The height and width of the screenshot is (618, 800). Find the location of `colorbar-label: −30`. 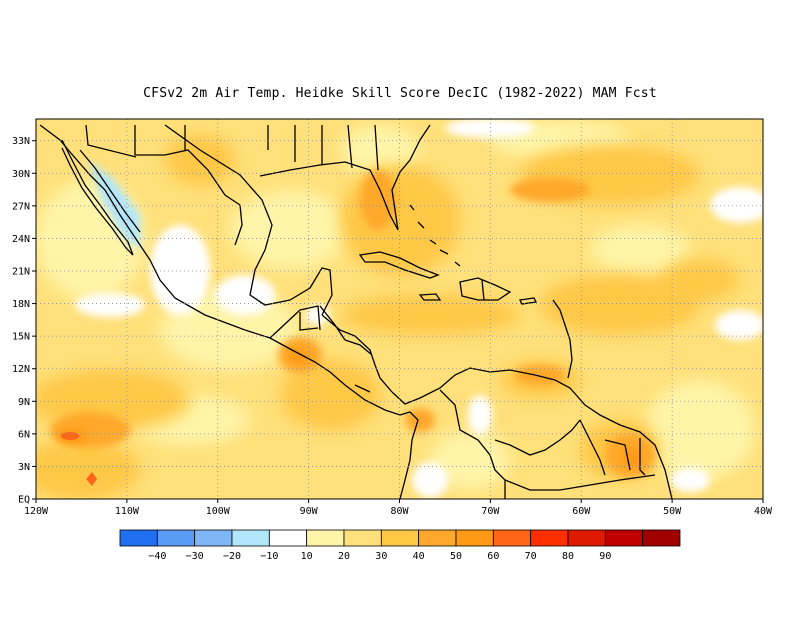

colorbar-label: −30 is located at coordinates (195, 556).